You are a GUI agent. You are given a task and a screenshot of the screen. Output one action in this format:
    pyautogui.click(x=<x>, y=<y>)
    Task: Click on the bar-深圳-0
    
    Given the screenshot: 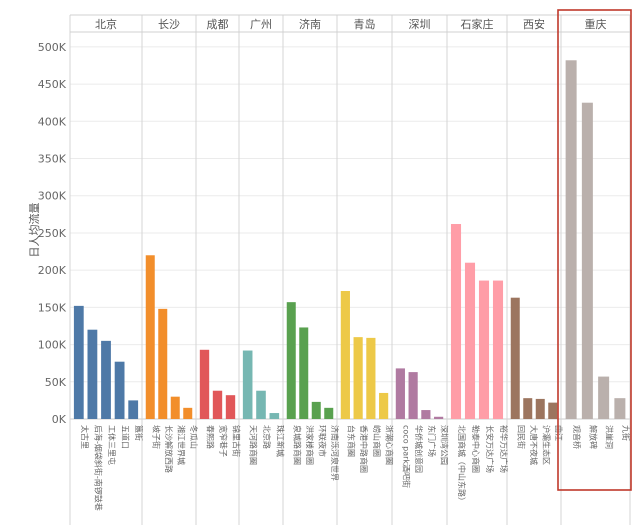 What is the action you would take?
    pyautogui.click(x=400, y=393)
    